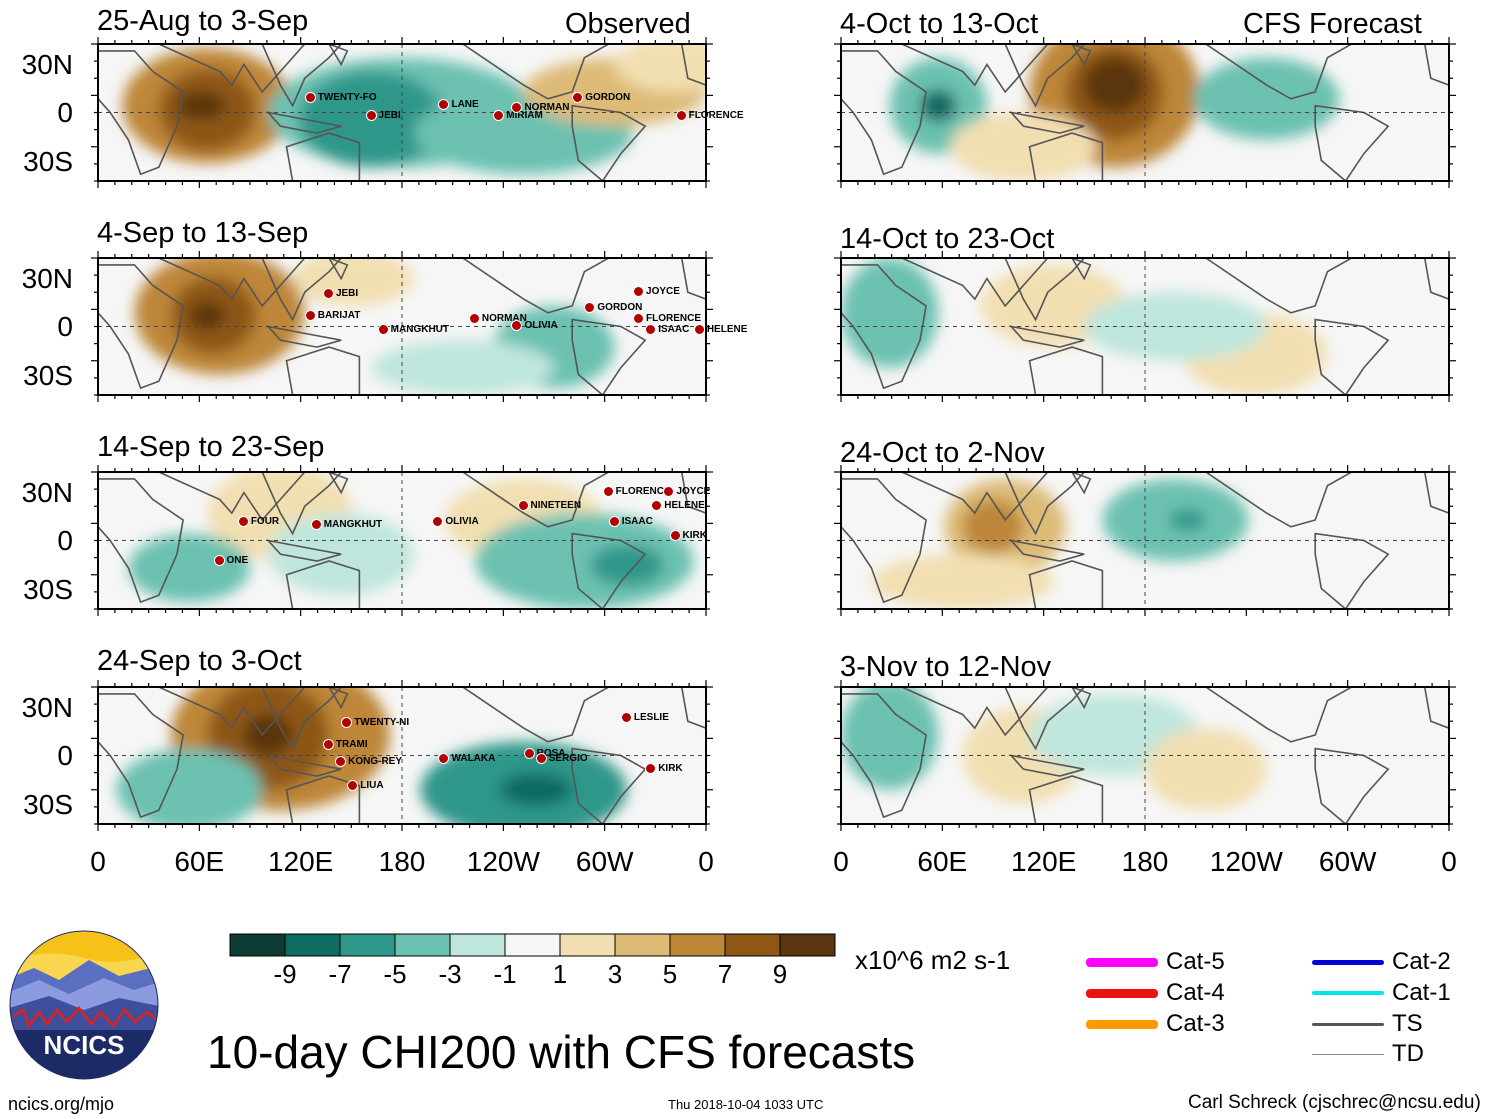  What do you see at coordinates (458, 104) in the screenshot?
I see `storm-label: LANE` at bounding box center [458, 104].